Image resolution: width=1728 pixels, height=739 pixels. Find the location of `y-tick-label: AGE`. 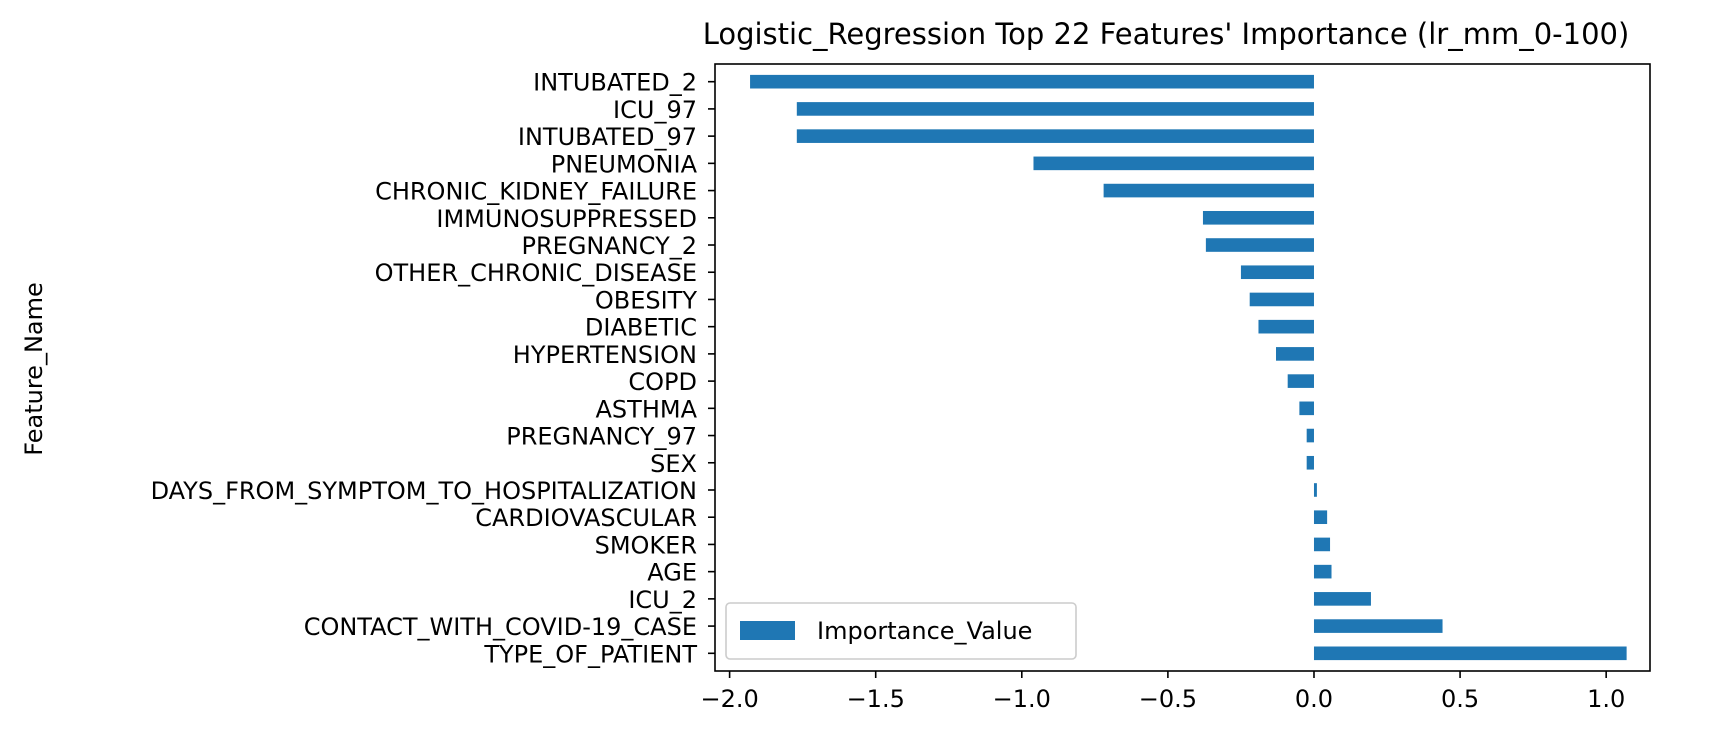

y-tick-label: AGE is located at coordinates (672, 573).